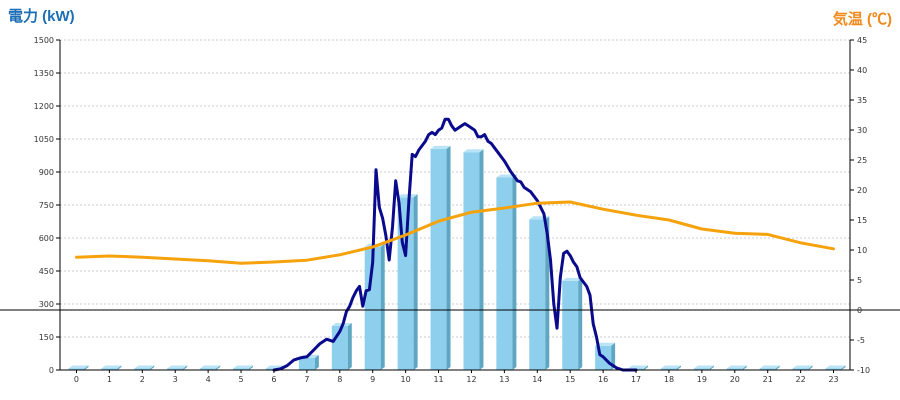 Image resolution: width=900 pixels, height=400 pixels. What do you see at coordinates (537, 379) in the screenshot?
I see `x-tick-label: 14` at bounding box center [537, 379].